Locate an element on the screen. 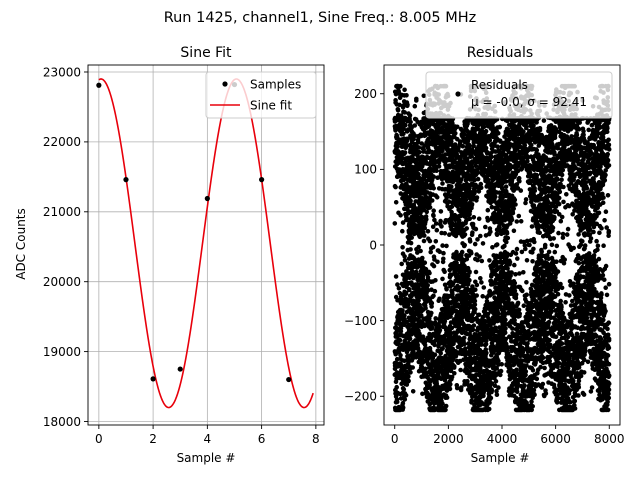 The image size is (640, 480). residuals-xtick-label: 2000 is located at coordinates (448, 439).